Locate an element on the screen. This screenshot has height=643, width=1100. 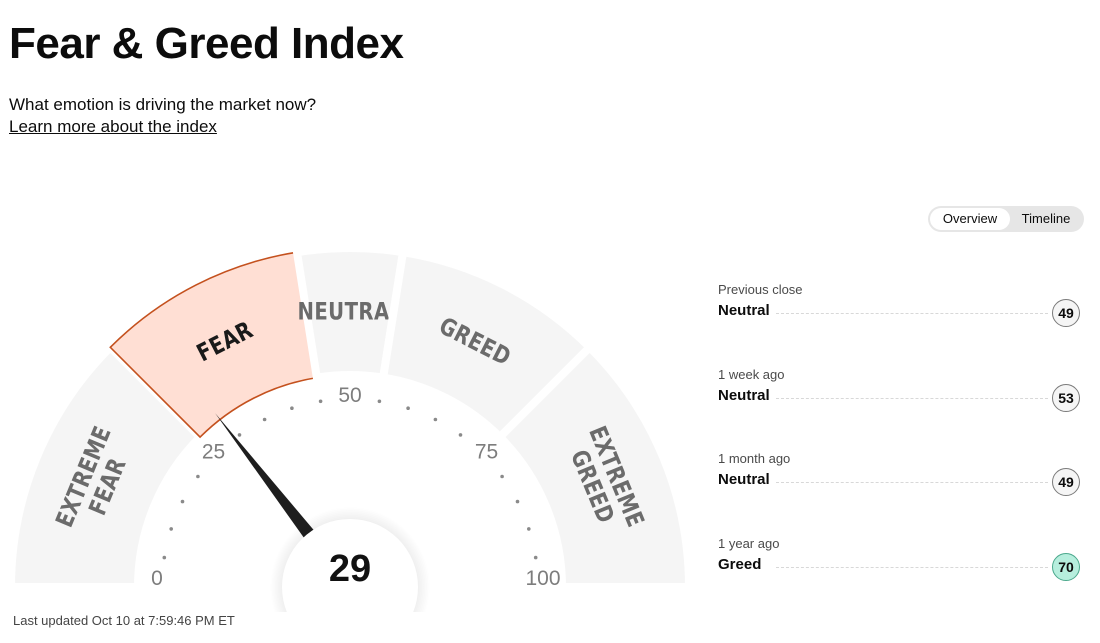
history-item-1-week-ago: 1 week ago Neutral 53 is located at coordinates (901, 409).